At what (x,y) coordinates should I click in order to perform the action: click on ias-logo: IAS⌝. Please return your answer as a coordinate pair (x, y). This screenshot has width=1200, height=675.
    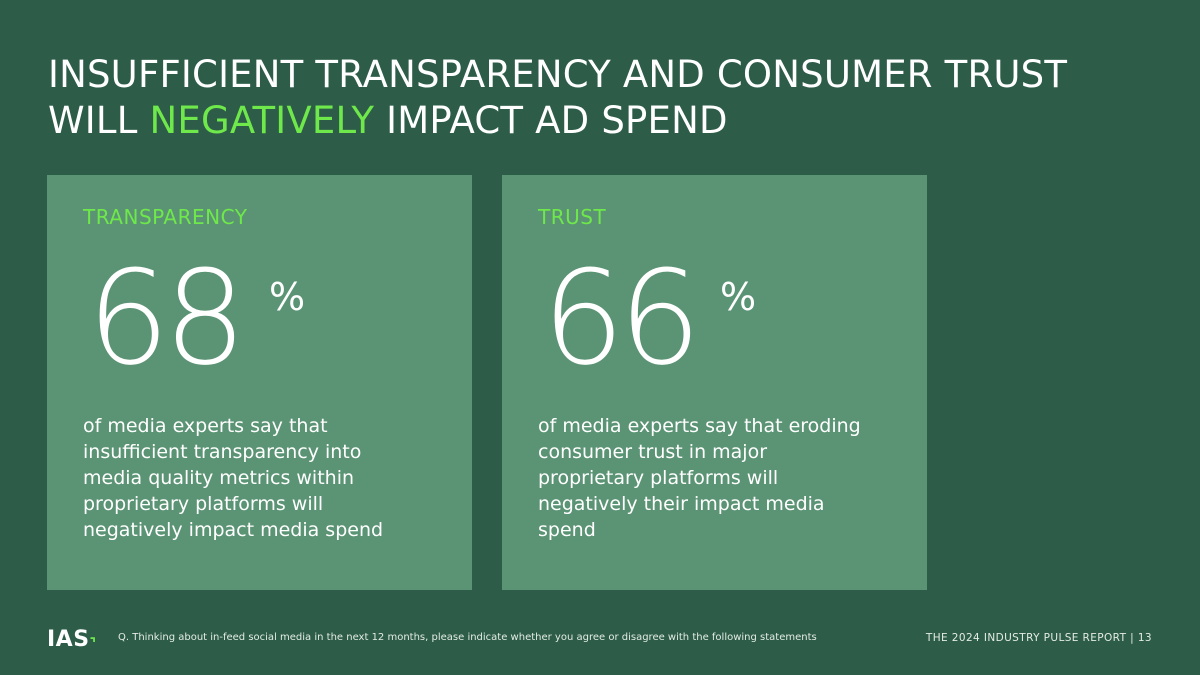
    Looking at the image, I should click on (72, 639).